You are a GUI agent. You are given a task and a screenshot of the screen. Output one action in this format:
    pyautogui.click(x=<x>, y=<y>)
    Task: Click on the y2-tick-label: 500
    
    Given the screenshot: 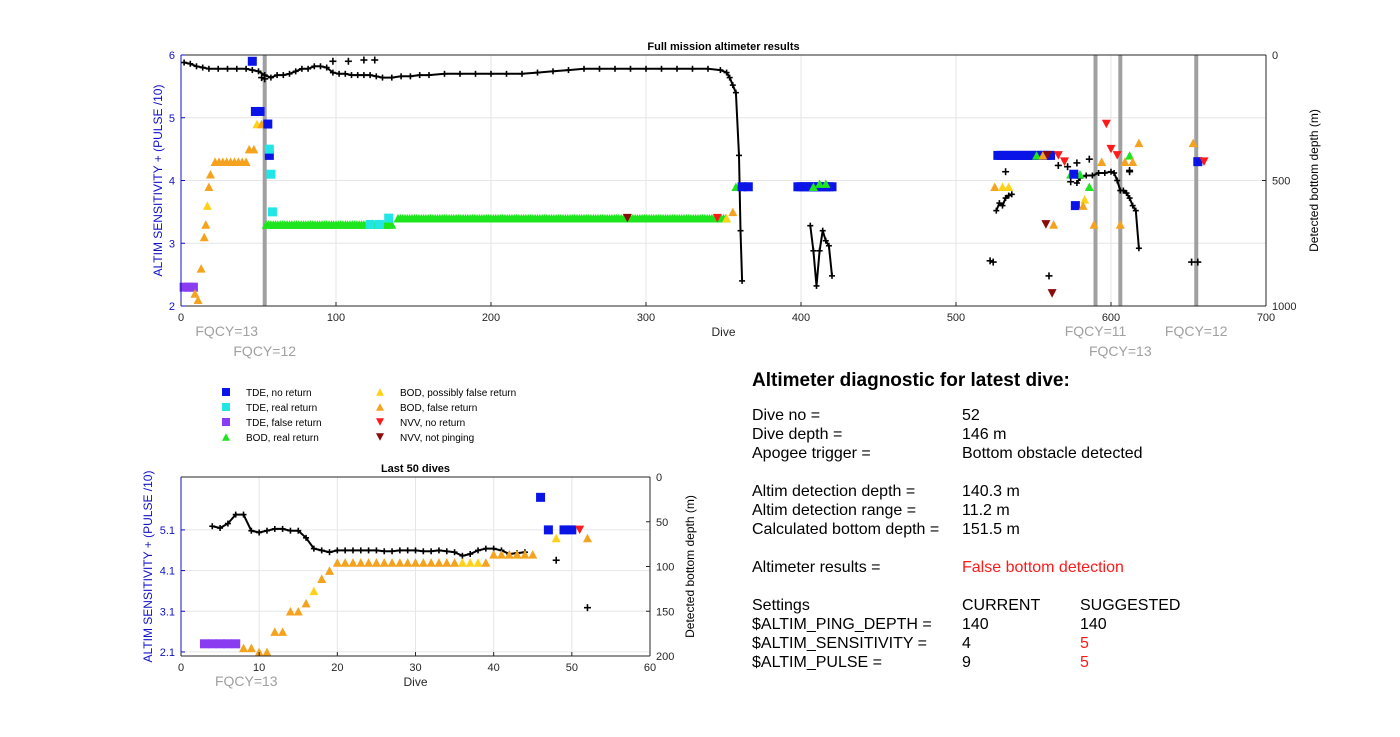 What is the action you would take?
    pyautogui.click(x=1281, y=182)
    